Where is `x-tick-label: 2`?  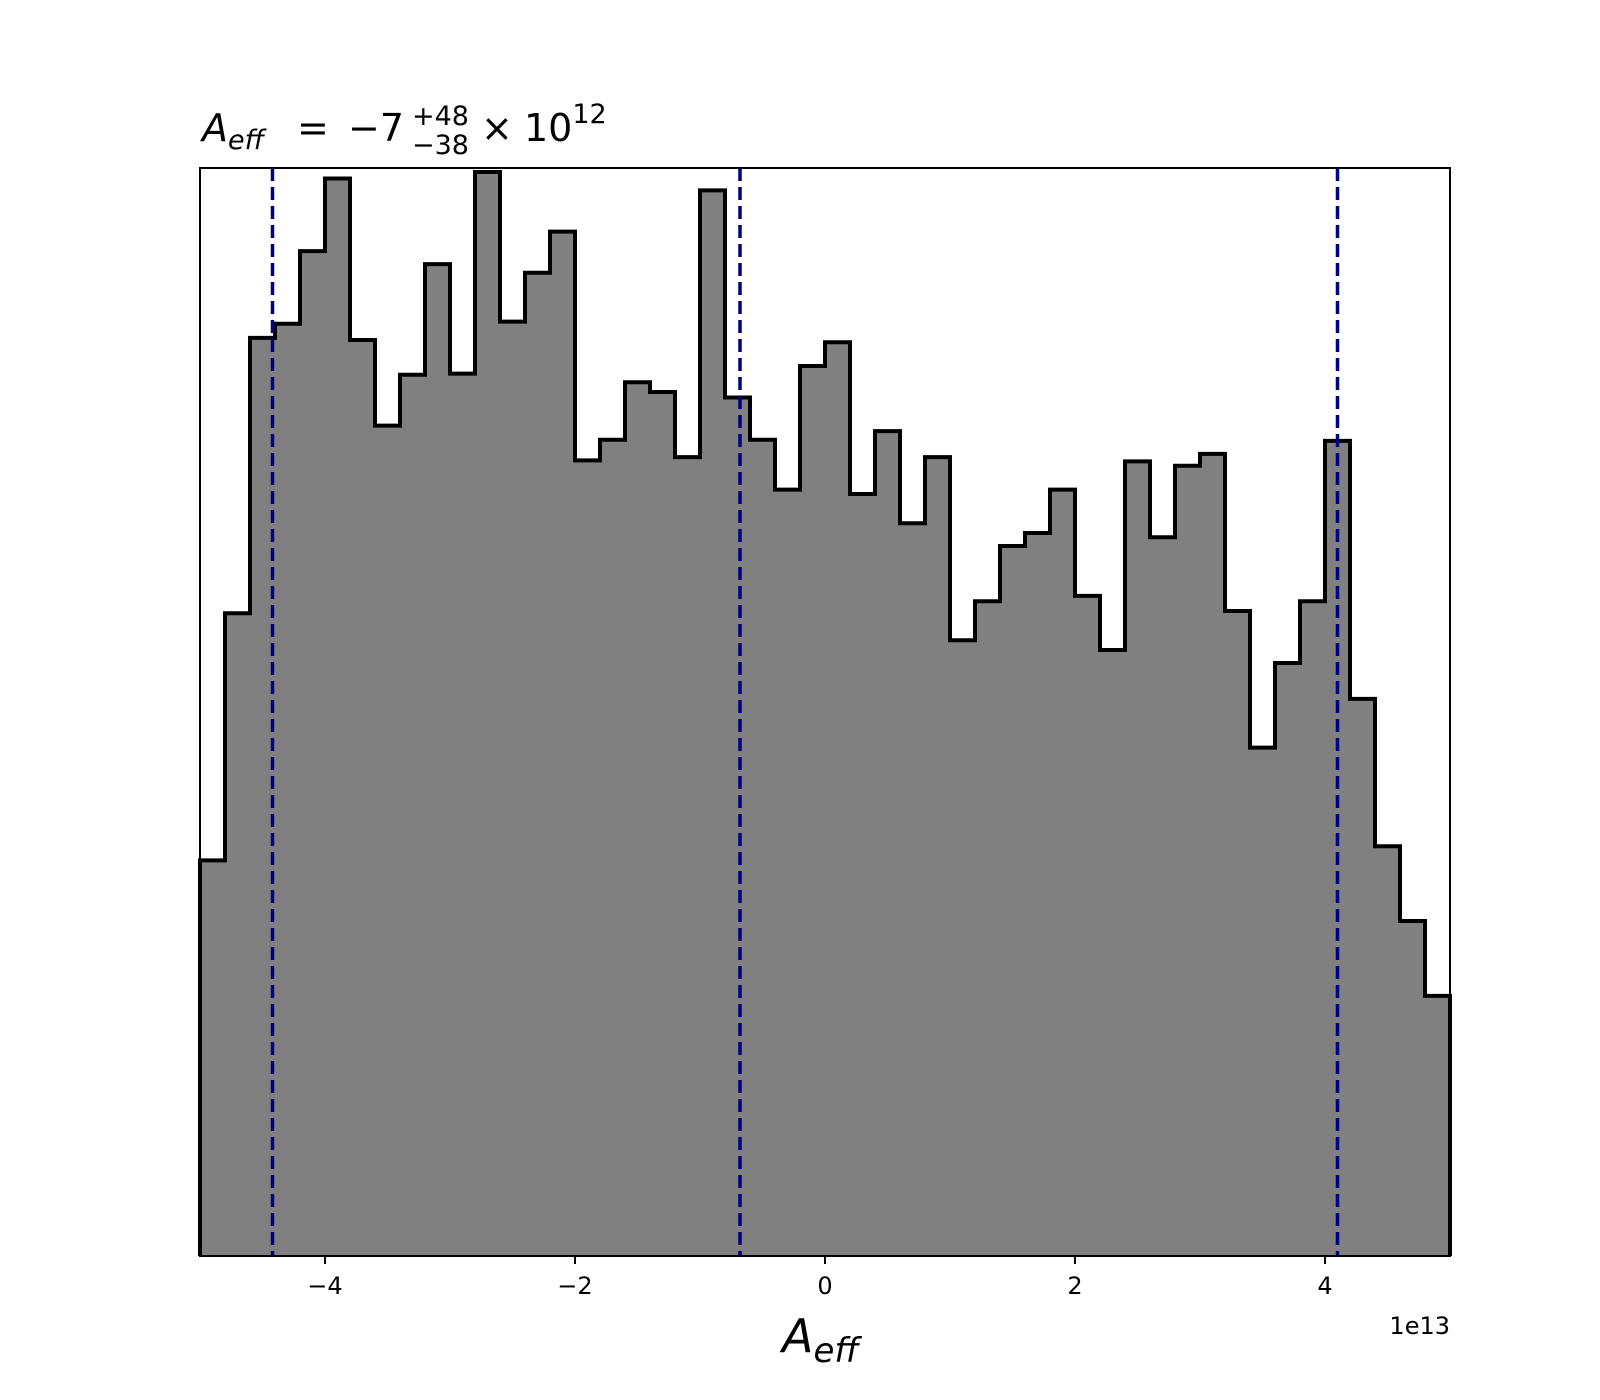
x-tick-label: 2 is located at coordinates (1074, 1286).